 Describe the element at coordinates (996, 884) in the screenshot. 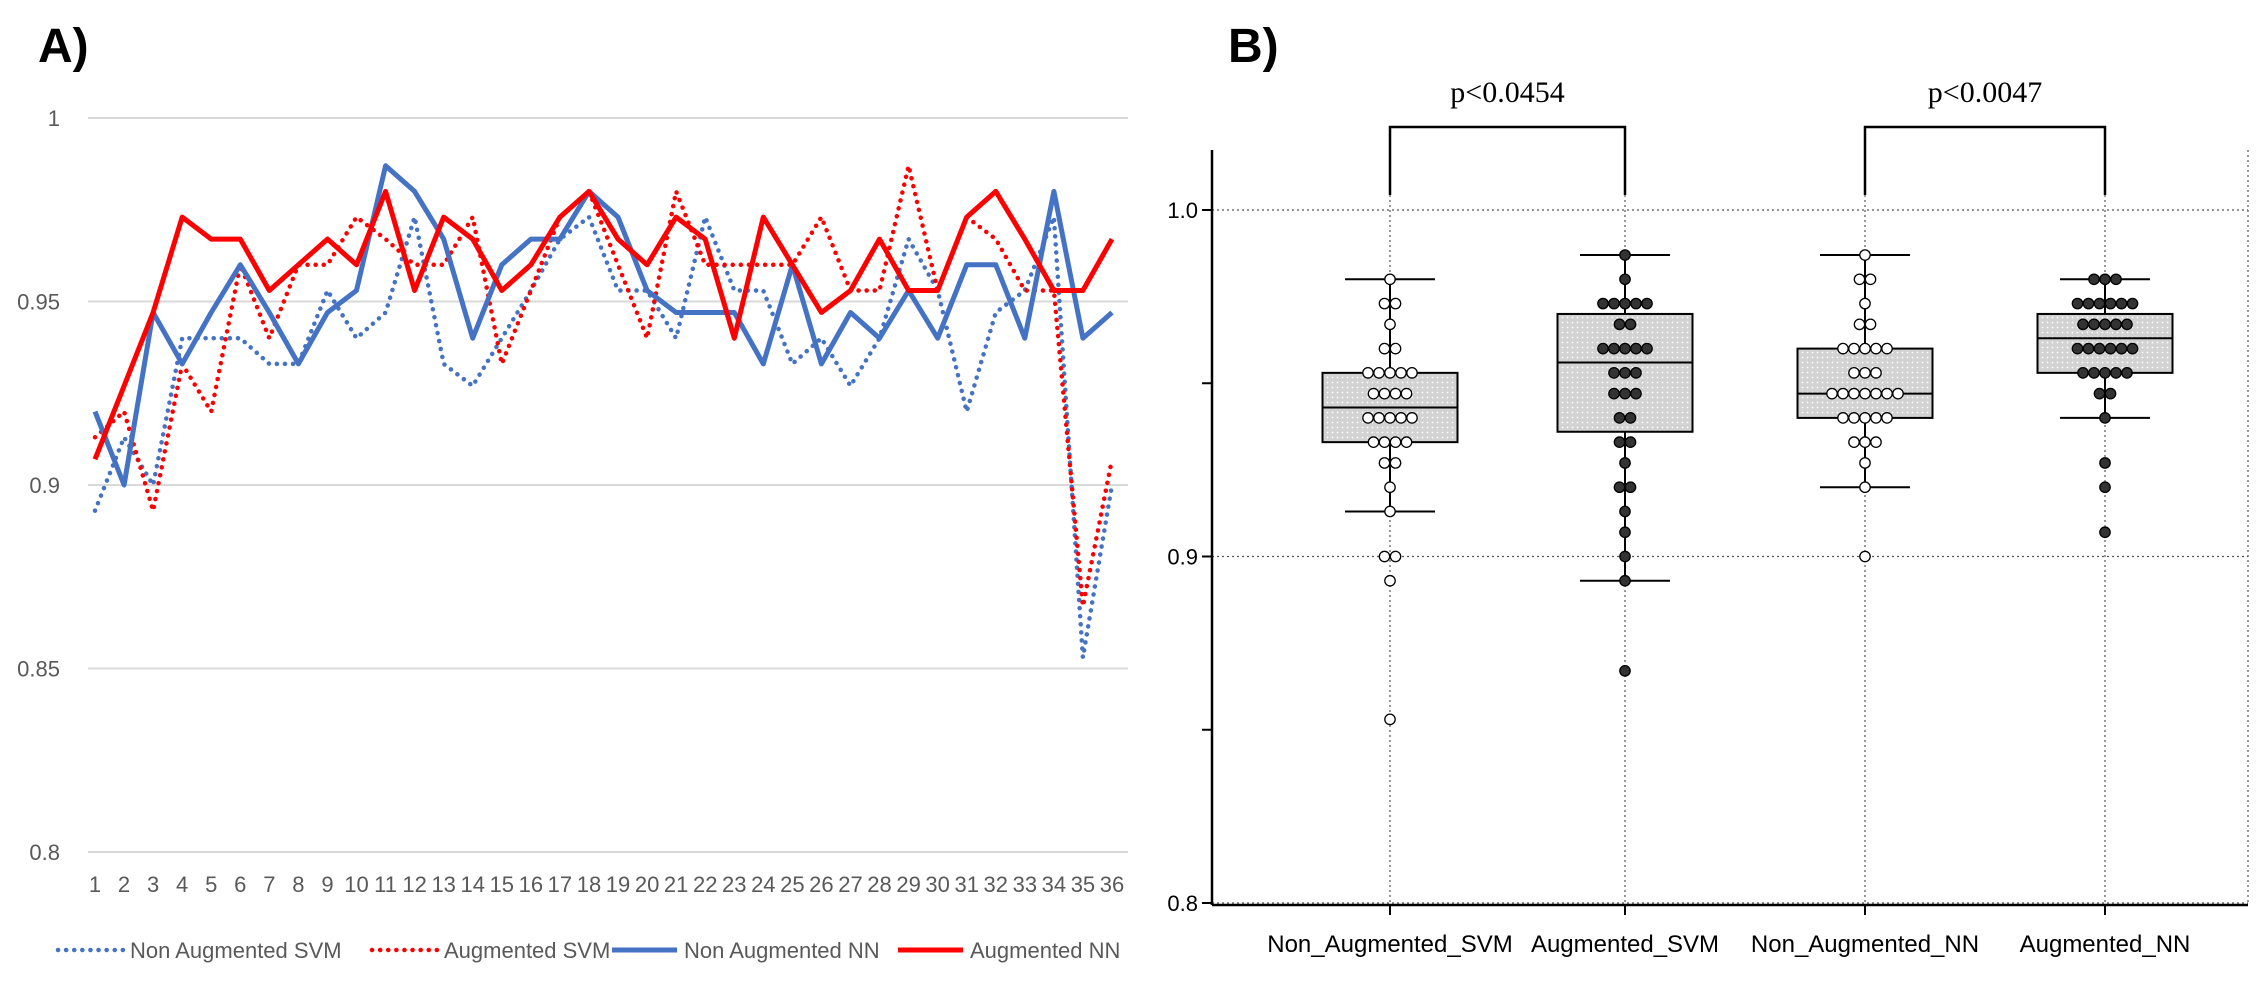

I see `x-tick-label: 32` at that location.